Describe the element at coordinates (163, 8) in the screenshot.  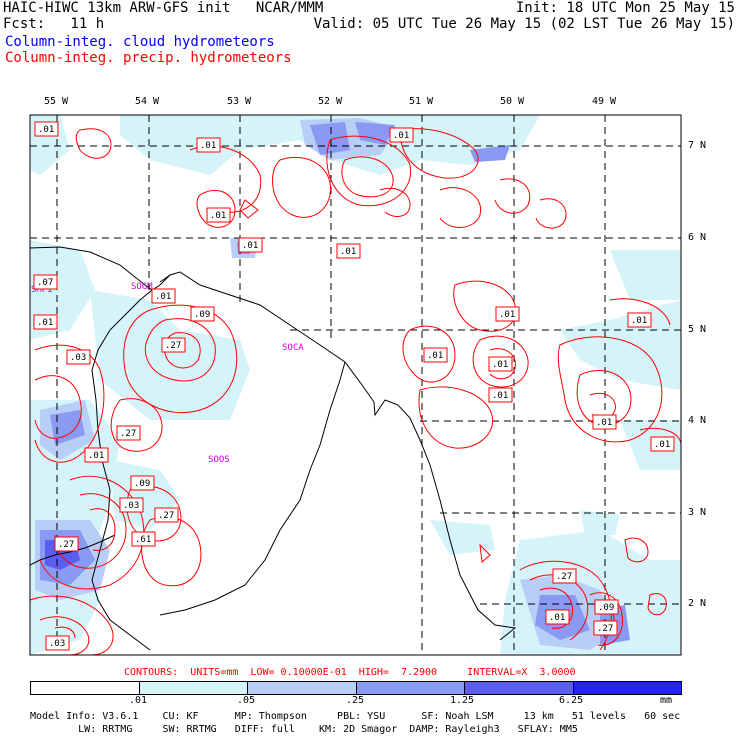
I see `header-title: HAIC-HIWC 13km ARW-GFS init NCAR/MMM` at that location.